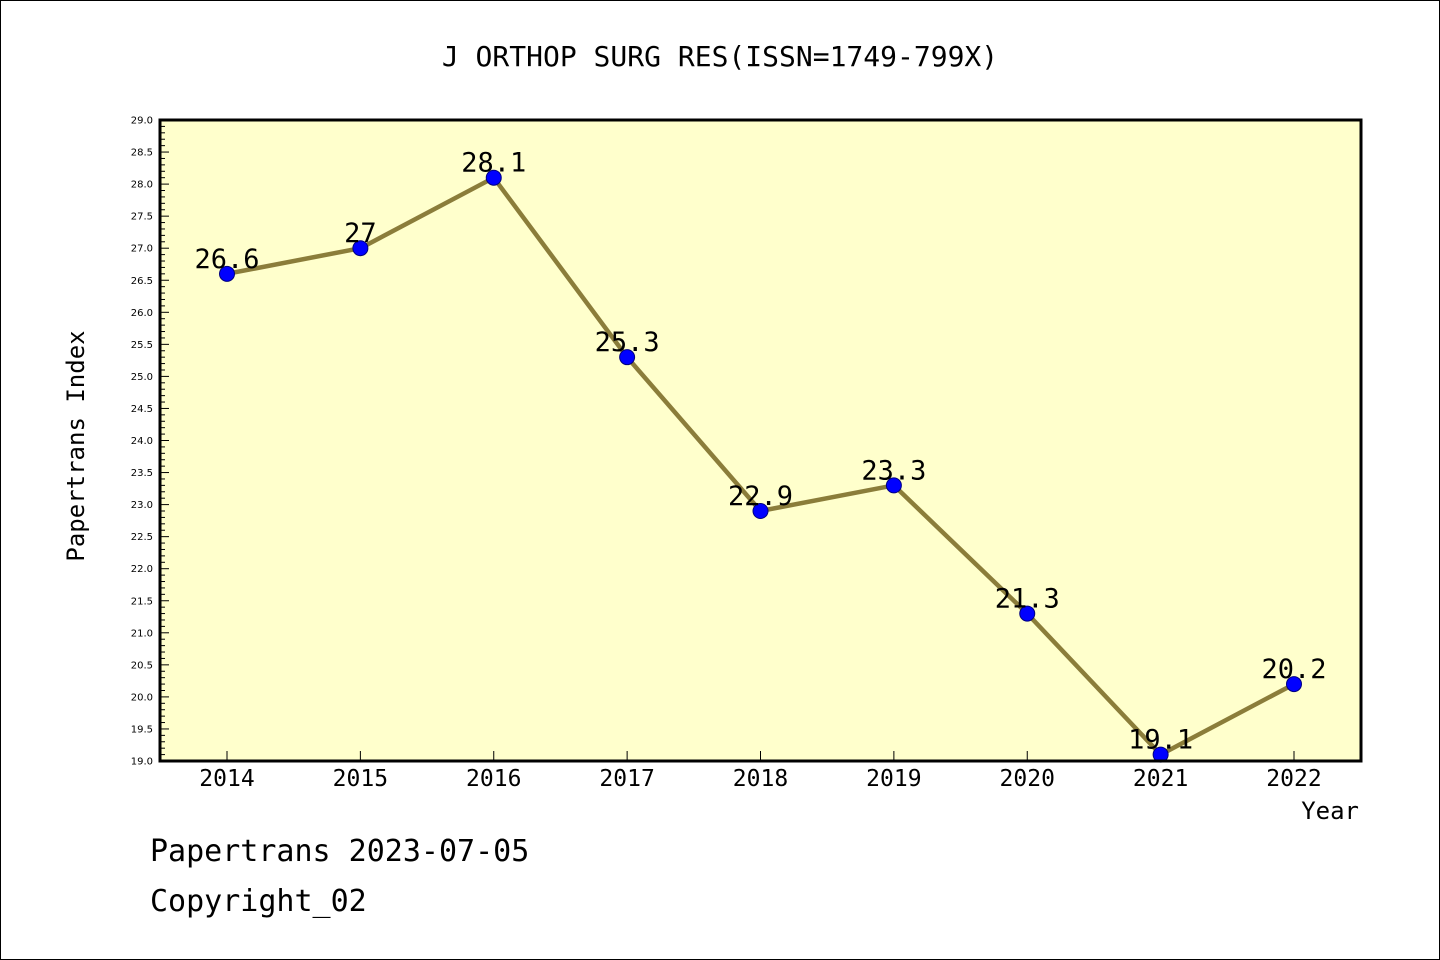  Describe the element at coordinates (893, 470) in the screenshot. I see `data-label: 23.3` at that location.